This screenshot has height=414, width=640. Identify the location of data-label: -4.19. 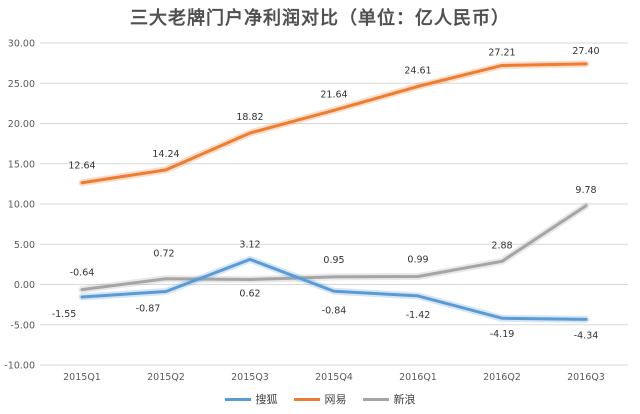
(502, 334).